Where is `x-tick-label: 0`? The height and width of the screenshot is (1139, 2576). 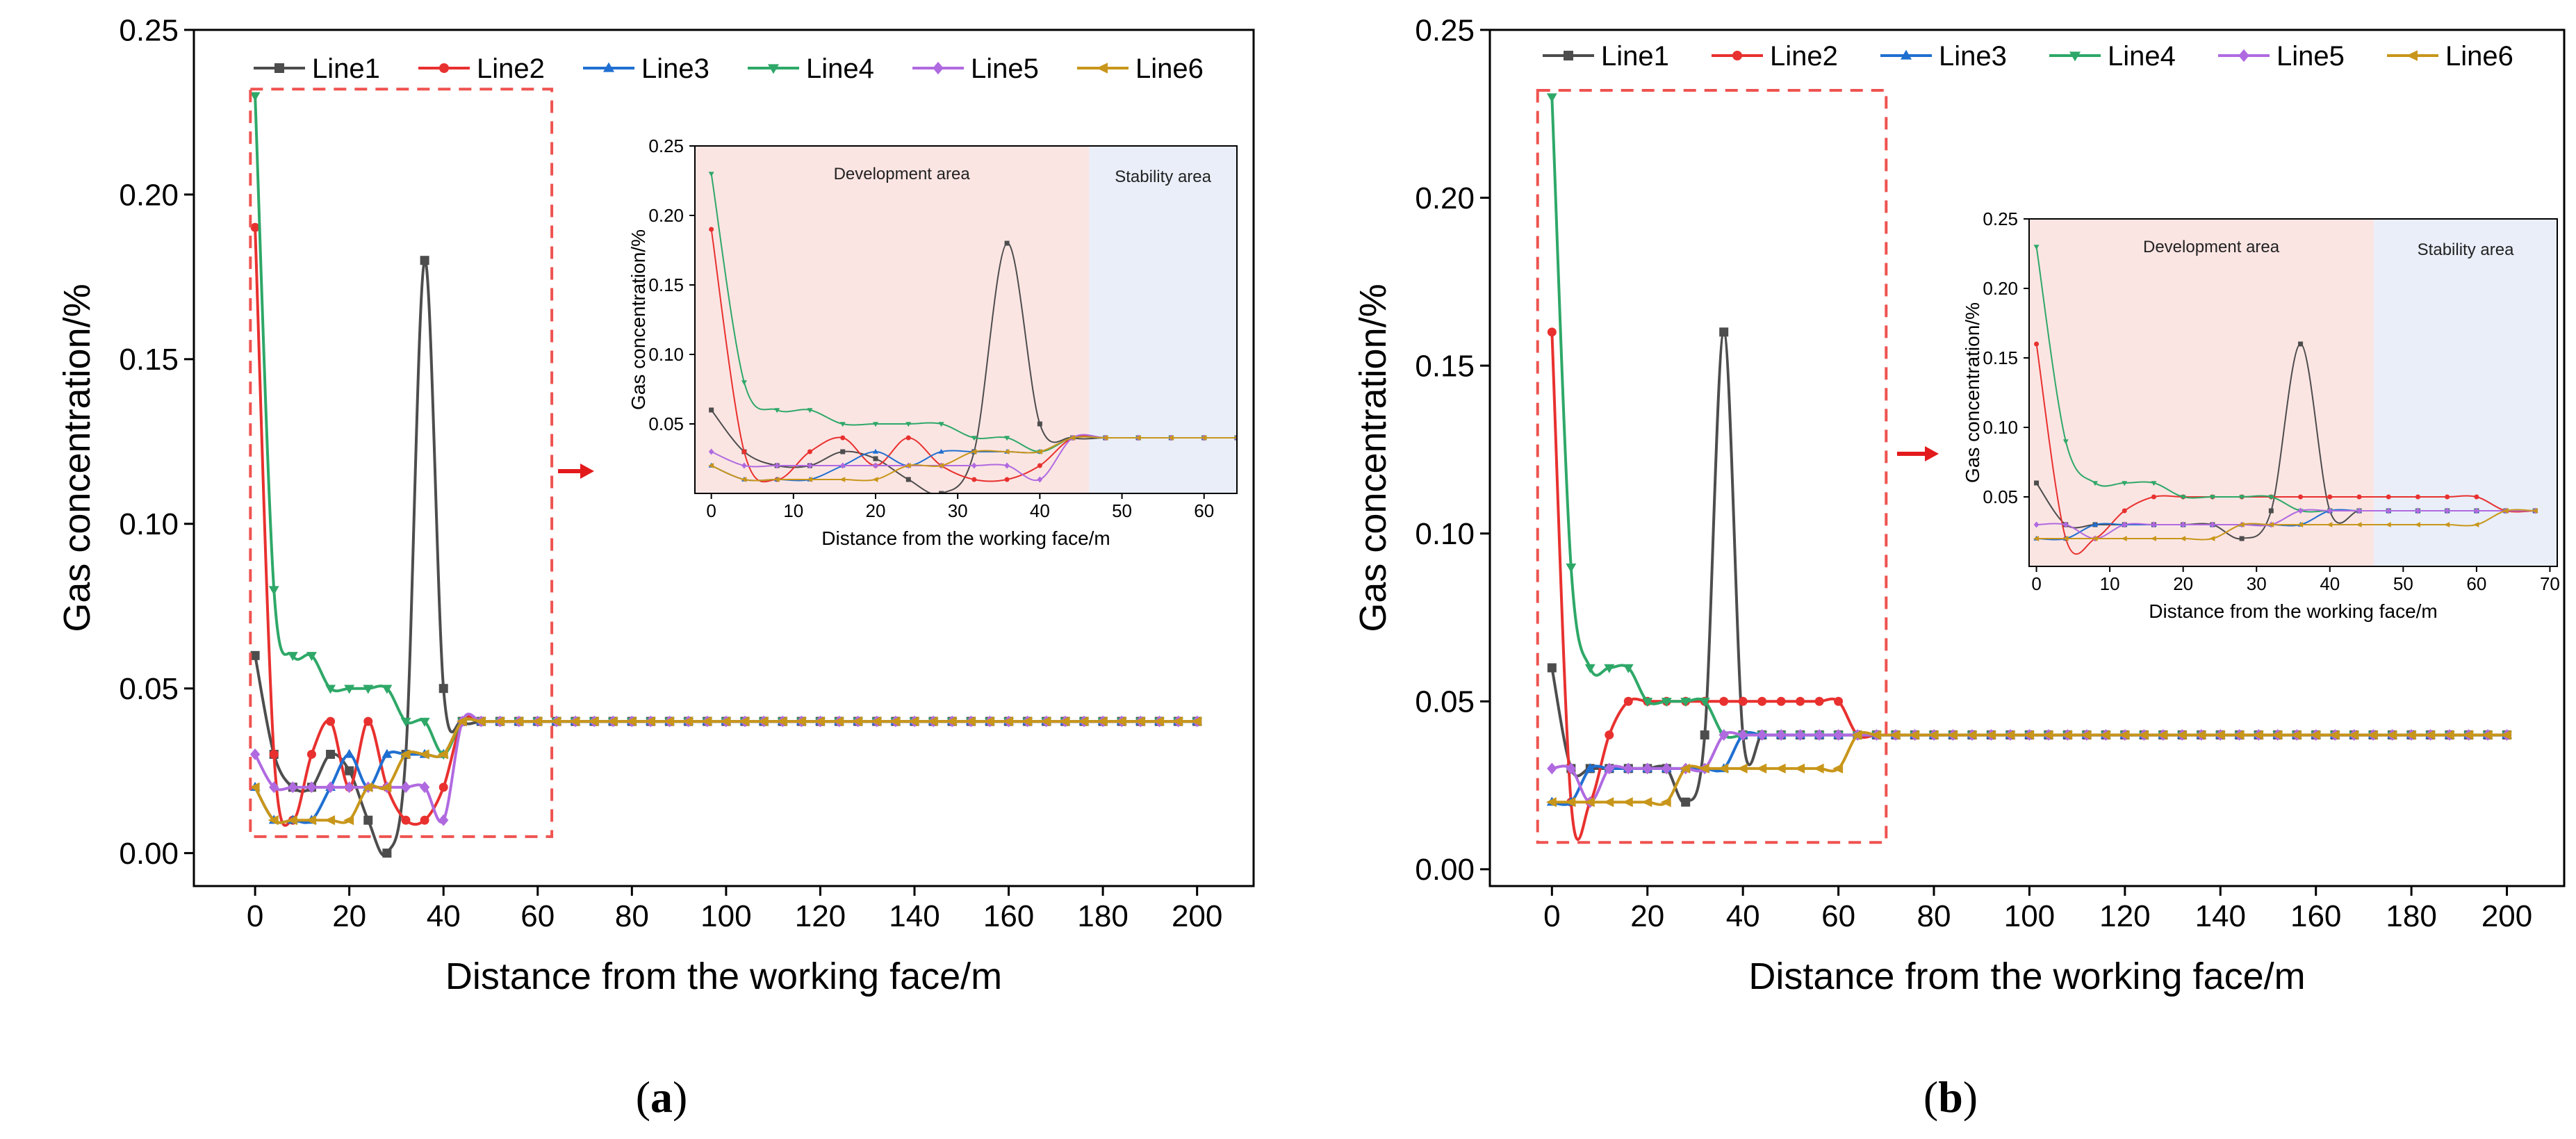 x-tick-label: 0 is located at coordinates (711, 511).